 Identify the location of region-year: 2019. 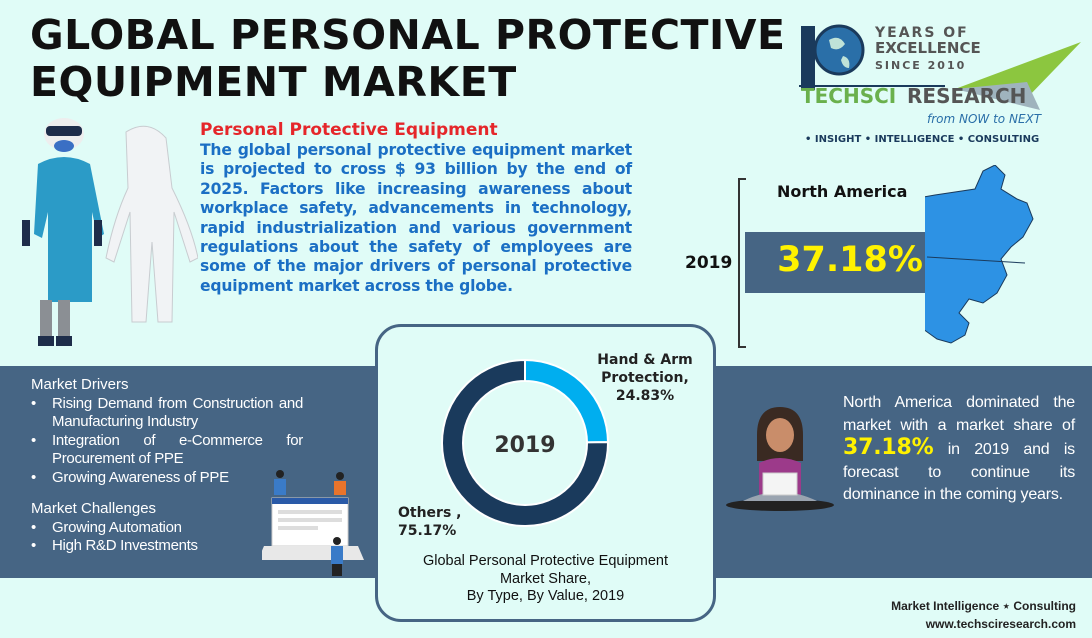
(709, 263).